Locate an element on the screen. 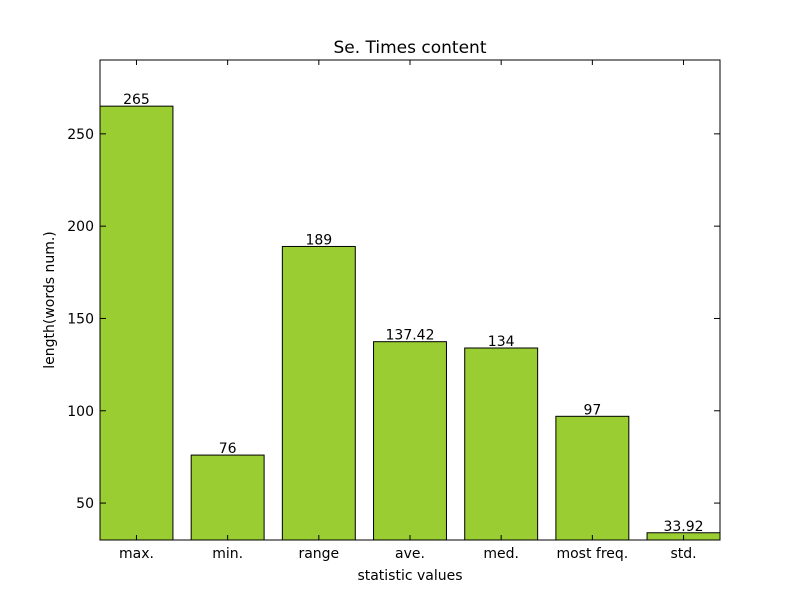 The width and height of the screenshot is (800, 600). bar-value-label: 76 is located at coordinates (228, 449).